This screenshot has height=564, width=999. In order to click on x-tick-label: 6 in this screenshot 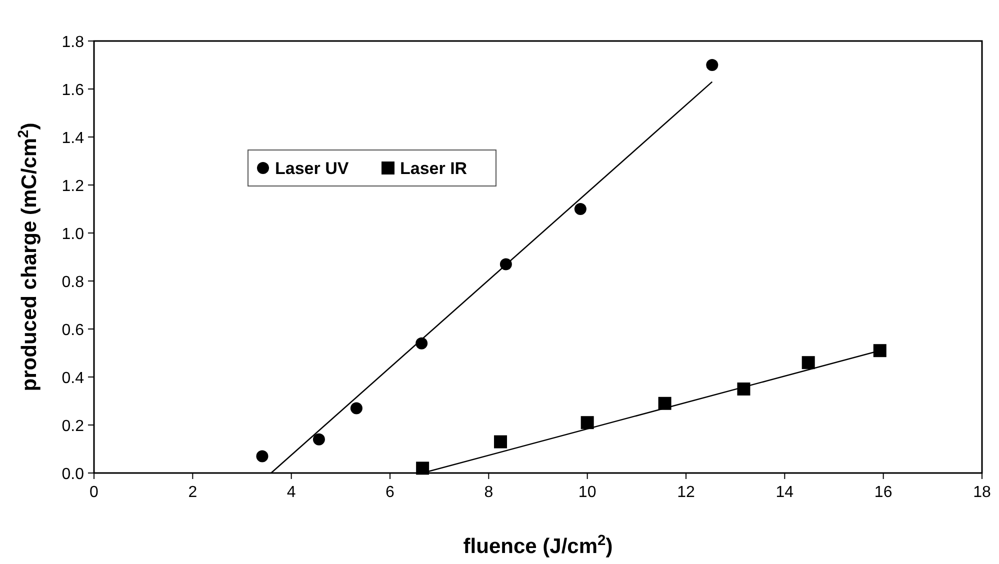, I will do `click(390, 492)`.